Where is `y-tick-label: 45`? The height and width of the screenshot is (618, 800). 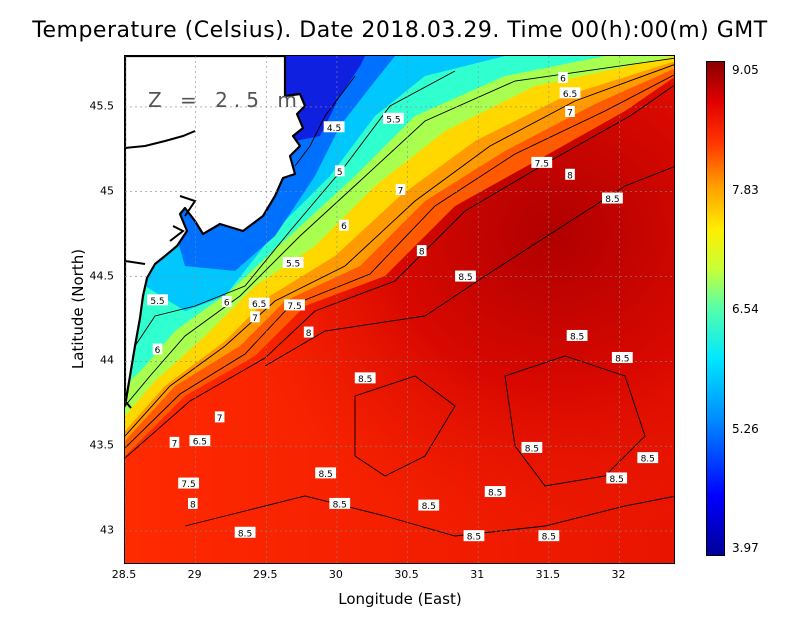
y-tick-label: 45 is located at coordinates (107, 191).